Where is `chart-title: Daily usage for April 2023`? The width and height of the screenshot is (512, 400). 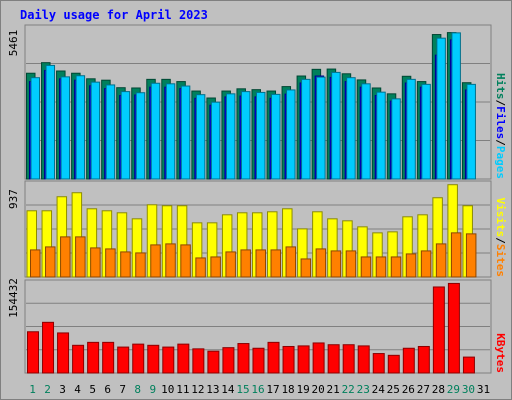 chart-title: Daily usage for April 2023 is located at coordinates (114, 15).